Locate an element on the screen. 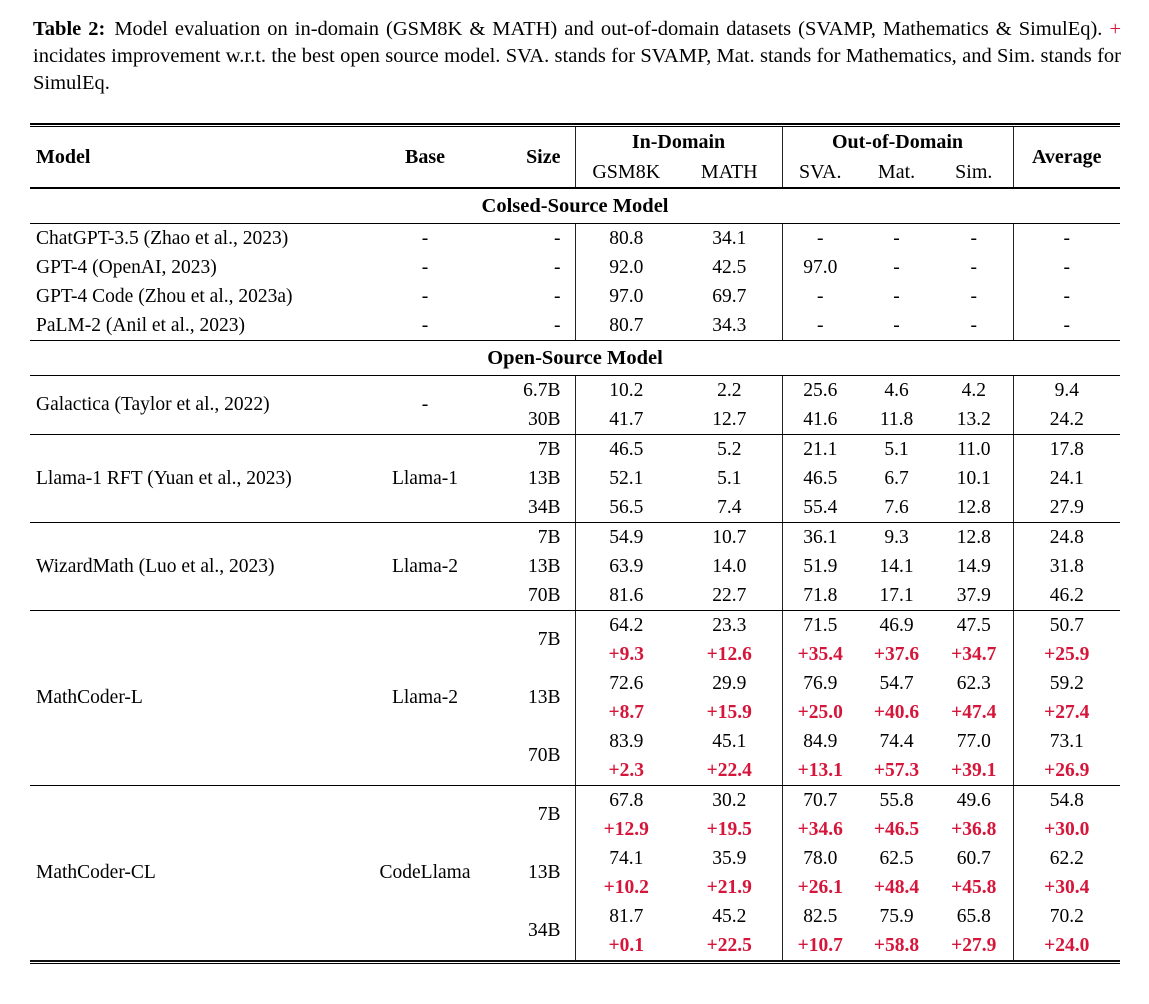 The width and height of the screenshot is (1149, 1004). table-row: 34B 81.7 45.2 82.5 75.9 65.8 70.2 is located at coordinates (575, 921).